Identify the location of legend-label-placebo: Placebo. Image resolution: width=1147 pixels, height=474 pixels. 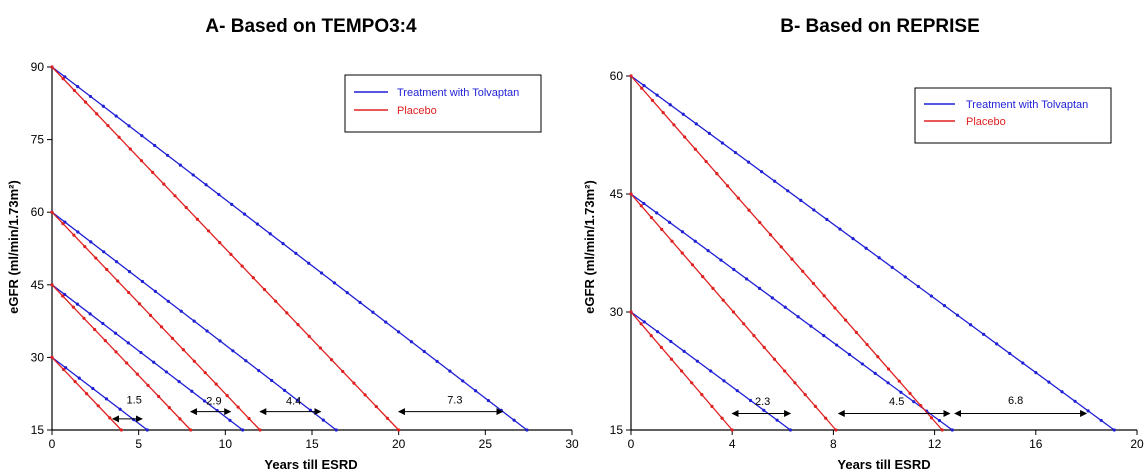
(986, 122).